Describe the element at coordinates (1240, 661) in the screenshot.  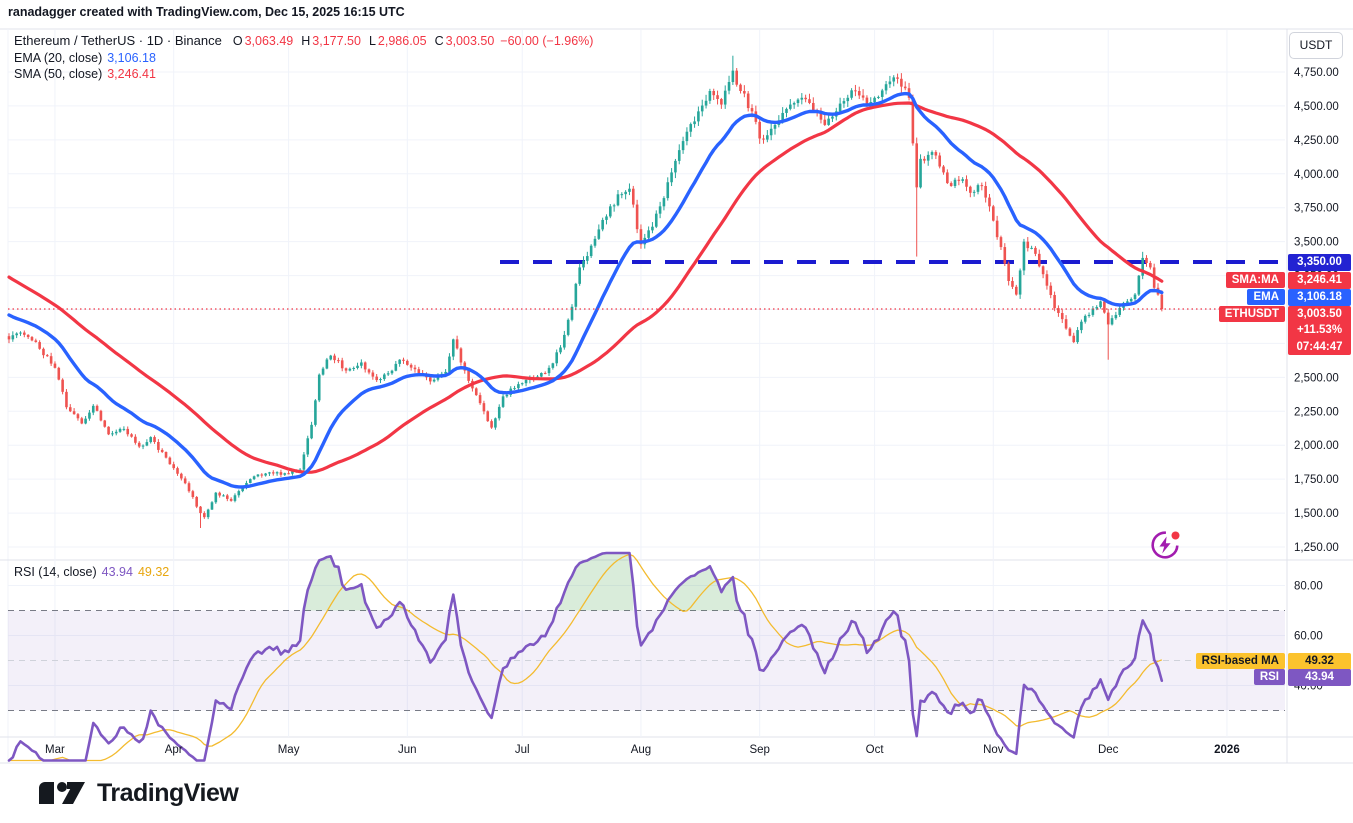
I see `rsi-ma-tag: RSI-based MA` at that location.